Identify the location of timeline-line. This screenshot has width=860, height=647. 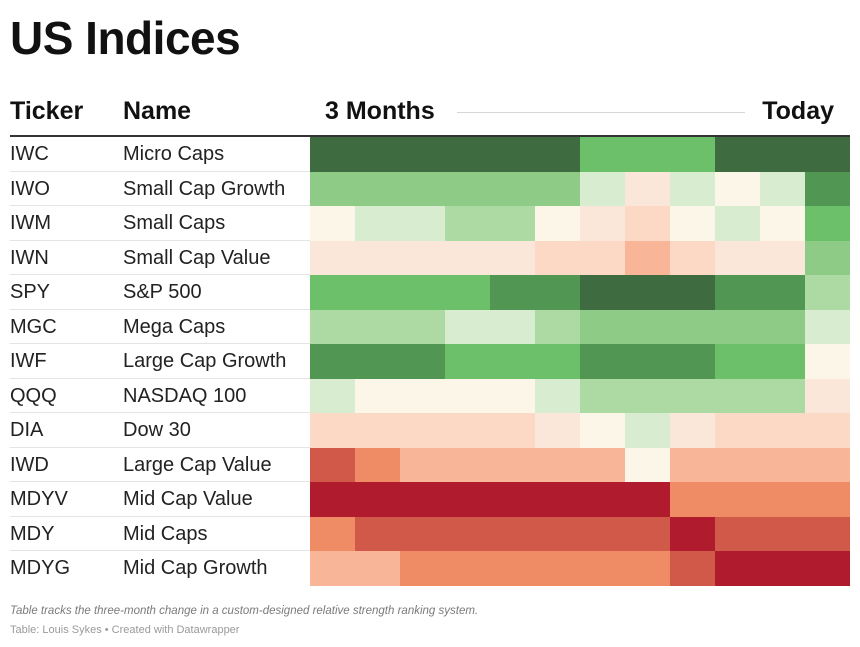
(601, 112).